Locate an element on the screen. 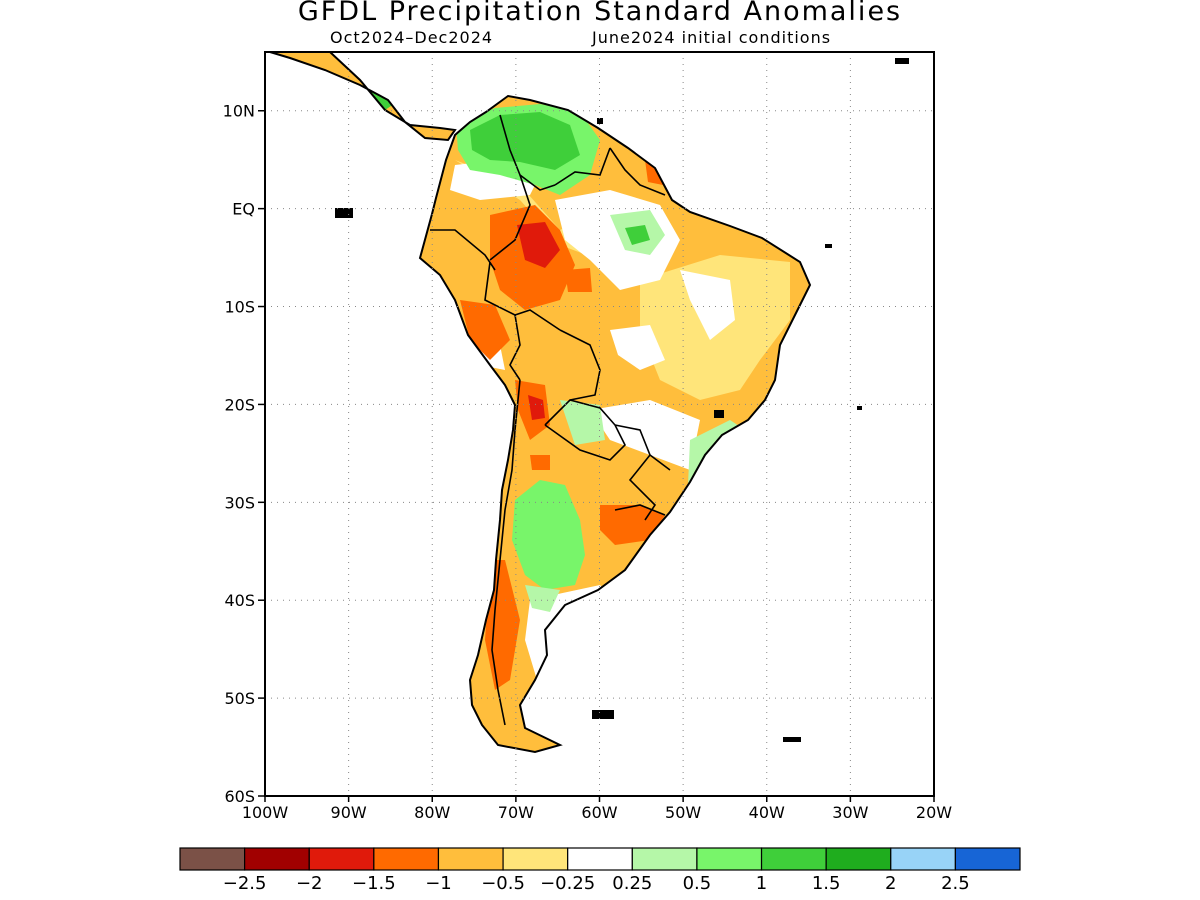 This screenshot has width=1200, height=900. island-azores is located at coordinates (902, 61).